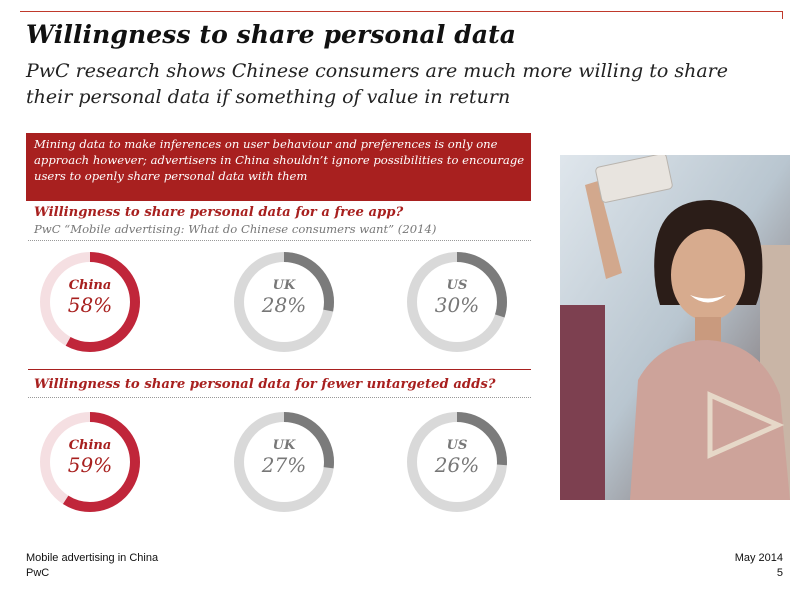 The height and width of the screenshot is (595, 800). Describe the element at coordinates (758, 558) in the screenshot. I see `footer-date: May 2014` at that location.